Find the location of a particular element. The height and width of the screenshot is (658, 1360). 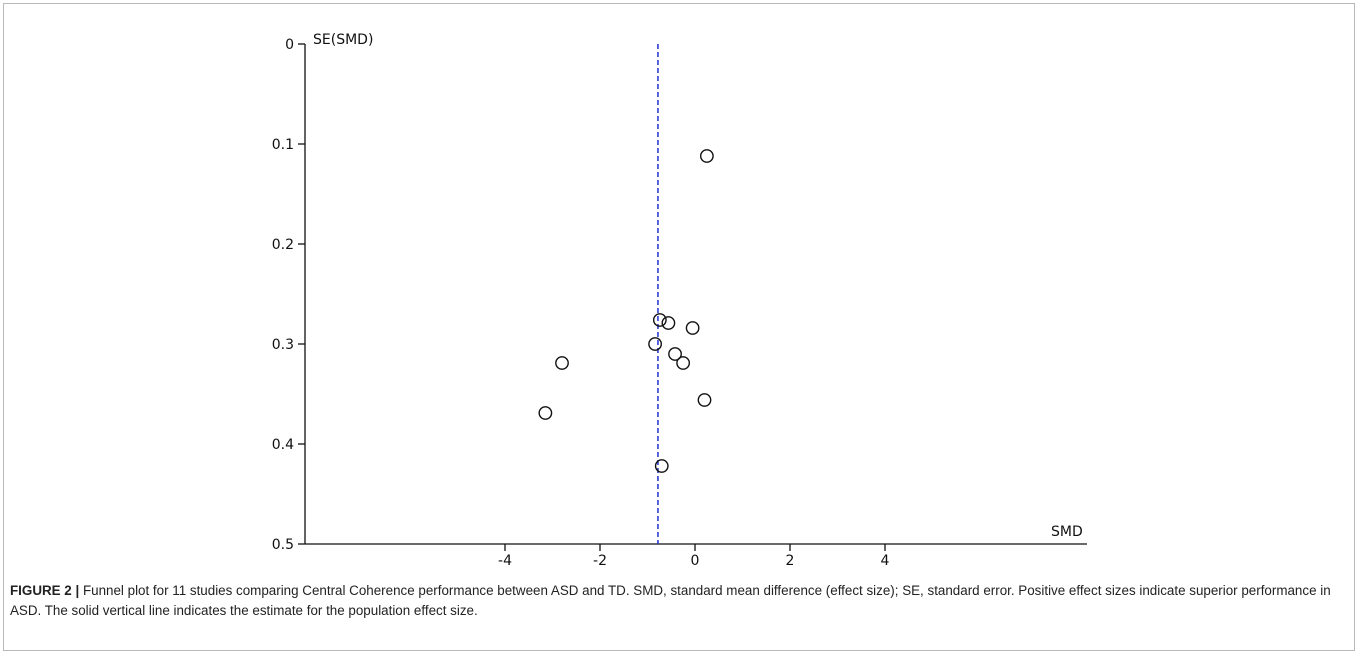

x-tick-label: 0 is located at coordinates (695, 561).